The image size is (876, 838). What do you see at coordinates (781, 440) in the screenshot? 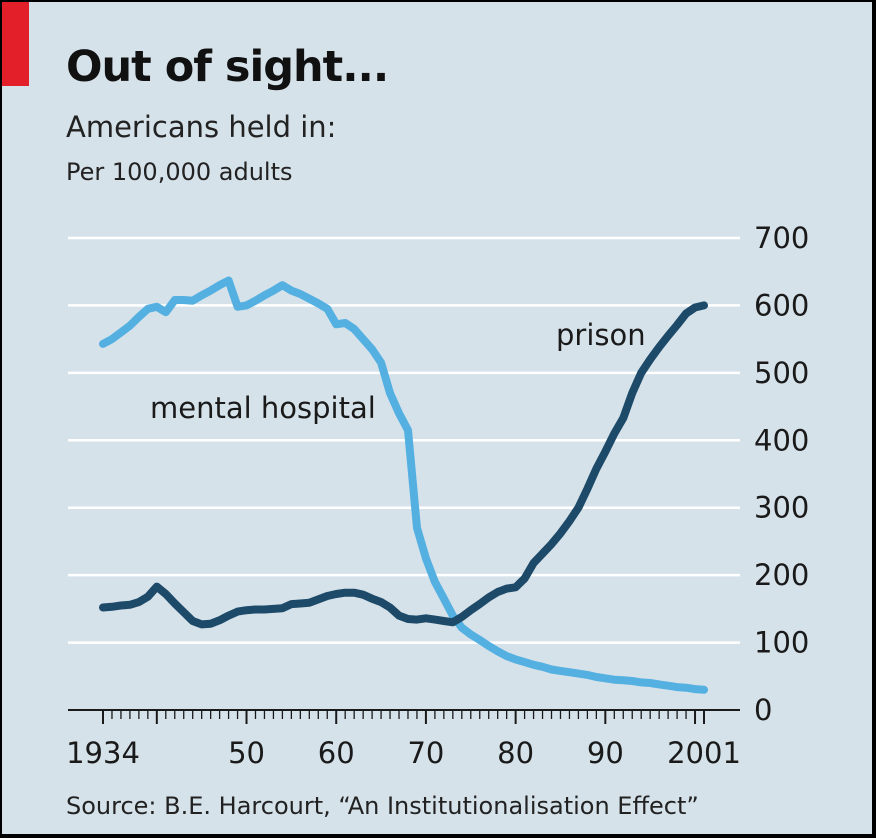
I see `y-tick-label: 400` at bounding box center [781, 440].